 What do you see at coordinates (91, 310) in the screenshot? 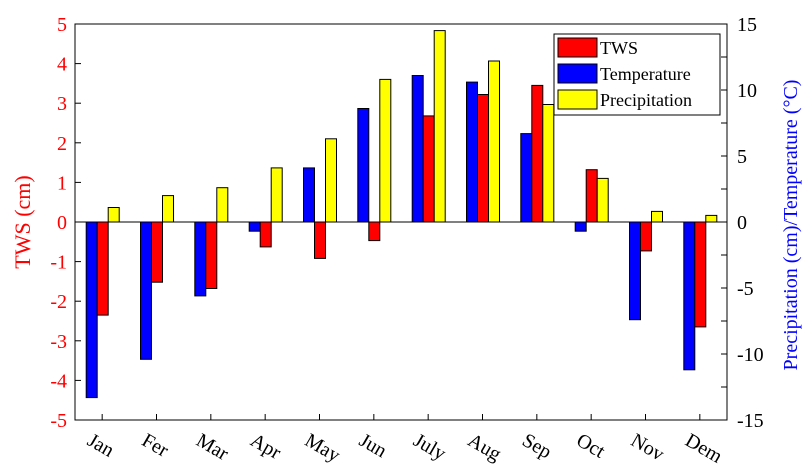
I see `bar-temperature-jan` at bounding box center [91, 310].